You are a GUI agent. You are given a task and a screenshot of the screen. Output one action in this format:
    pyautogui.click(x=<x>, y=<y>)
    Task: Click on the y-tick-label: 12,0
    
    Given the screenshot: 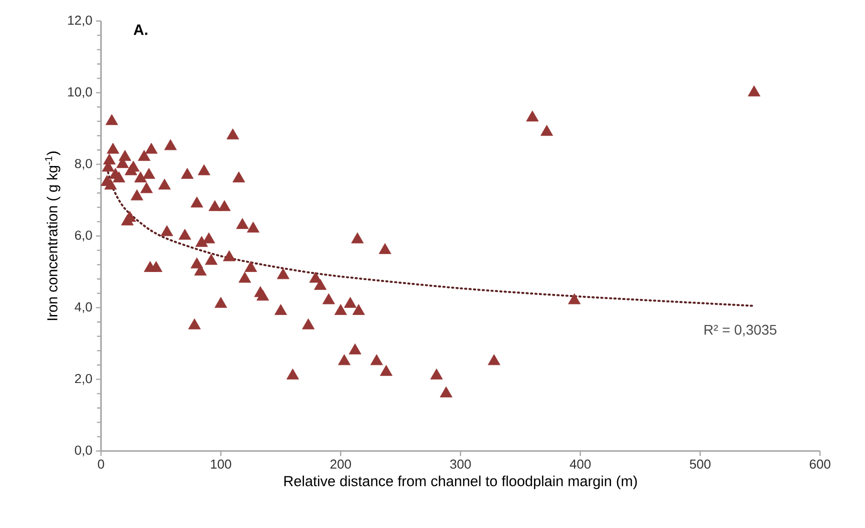 What is the action you would take?
    pyautogui.click(x=80, y=21)
    